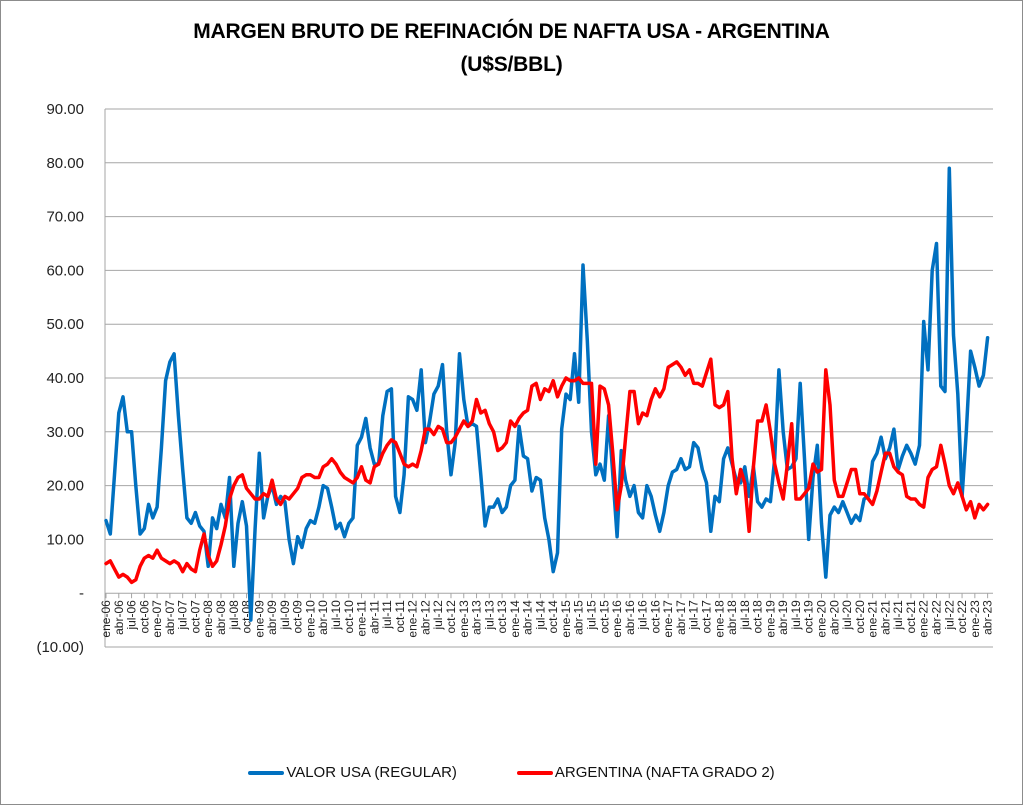 This screenshot has height=805, width=1023. I want to click on x-tick-label: jul-09, so click(285, 615).